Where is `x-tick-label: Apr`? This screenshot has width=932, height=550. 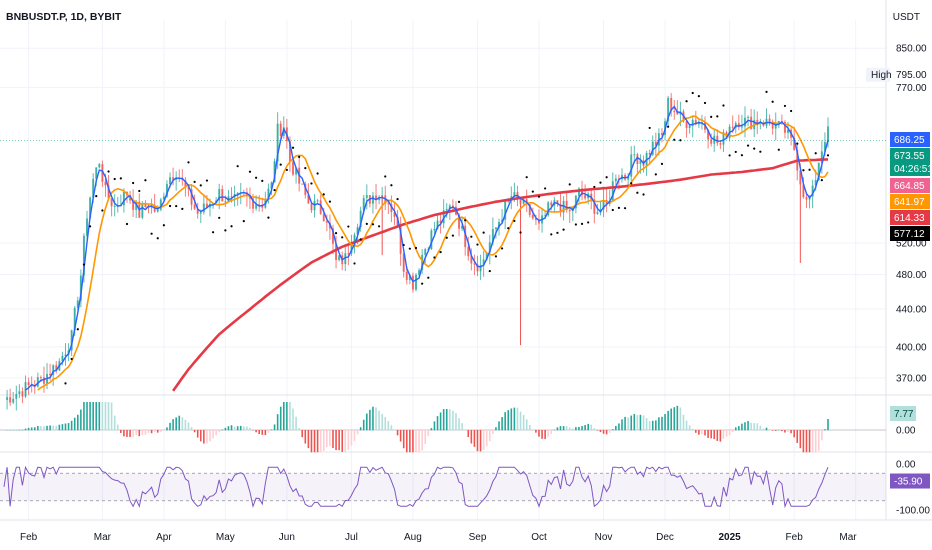 x-tick-label: Apr is located at coordinates (164, 537).